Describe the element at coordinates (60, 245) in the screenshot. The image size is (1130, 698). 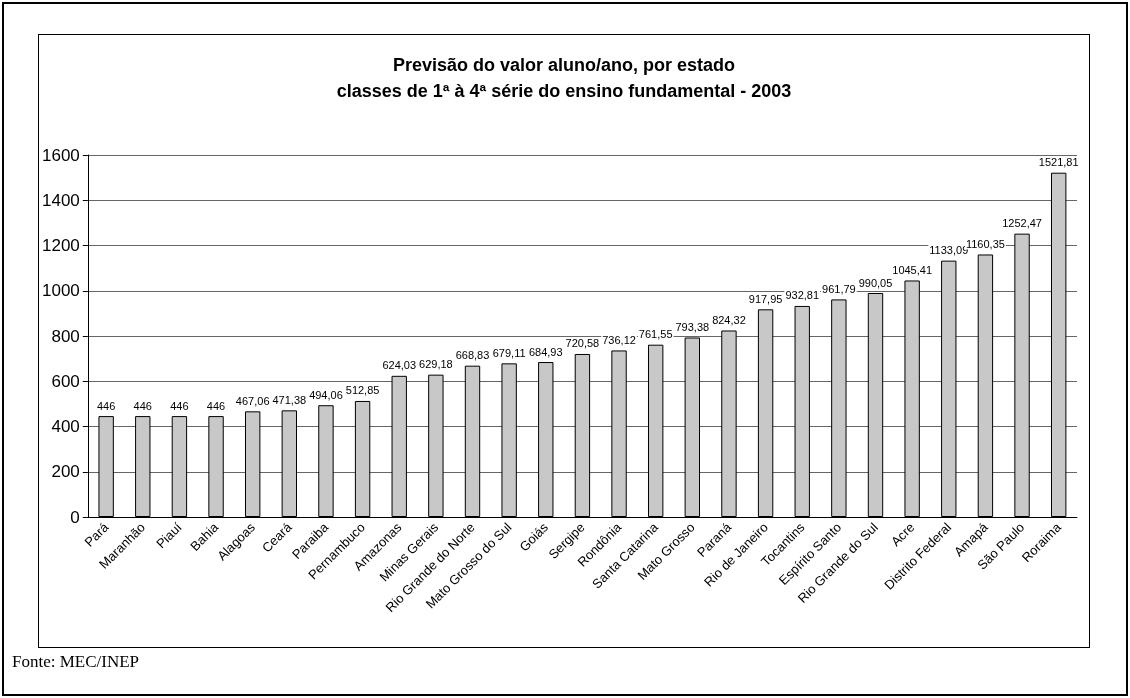
I see `y-tick-label: 1200` at that location.